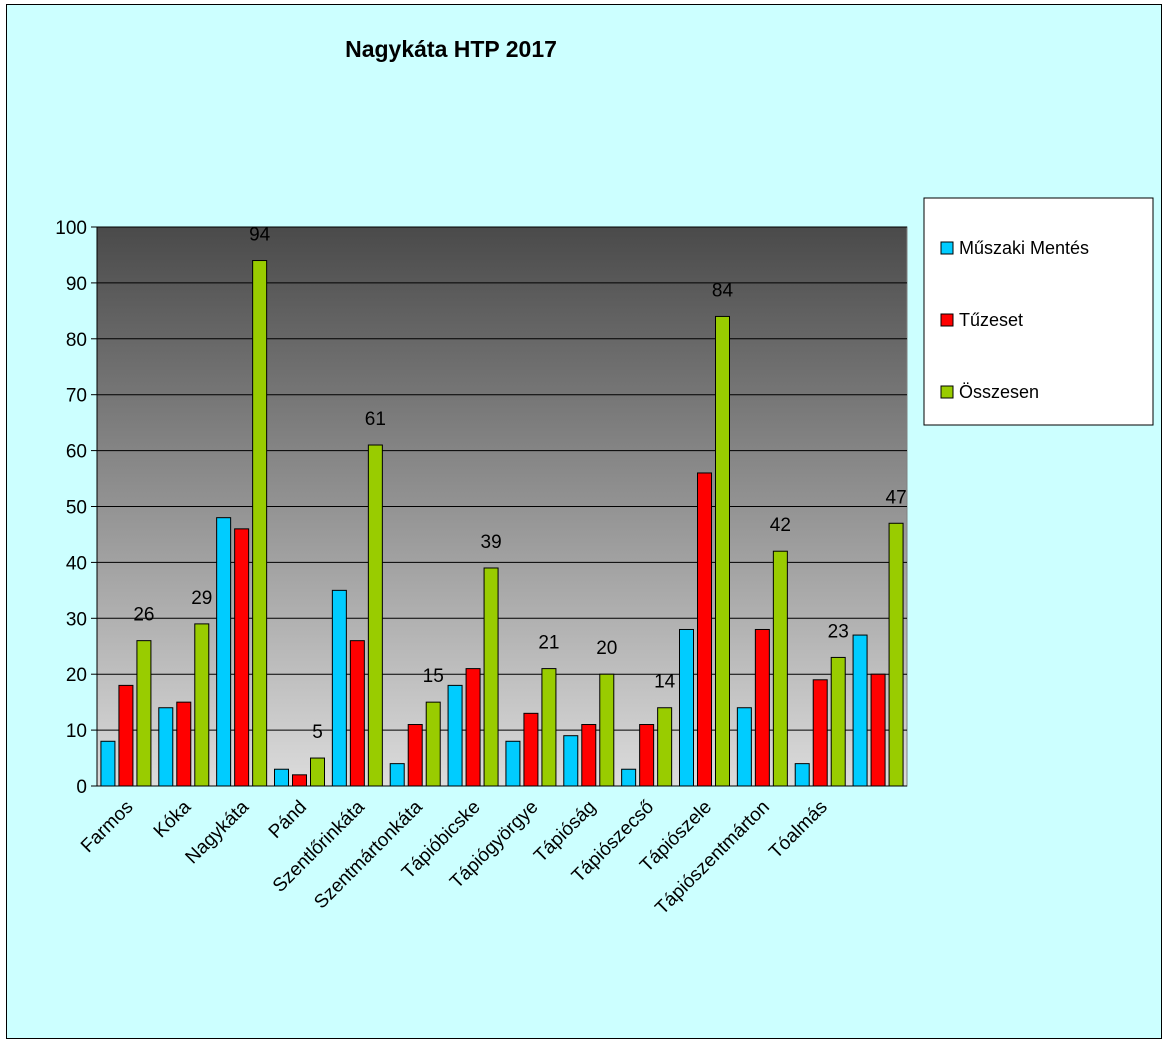 The width and height of the screenshot is (1165, 1040). Describe the element at coordinates (76, 619) in the screenshot. I see `y-tick-label: 30` at that location.